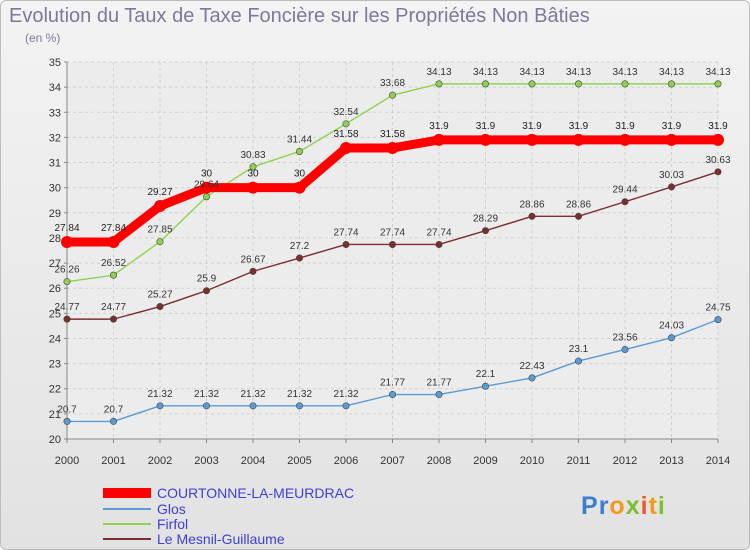 The height and width of the screenshot is (550, 750). Describe the element at coordinates (579, 349) in the screenshot. I see `data-label-glos: 23.1` at that location.